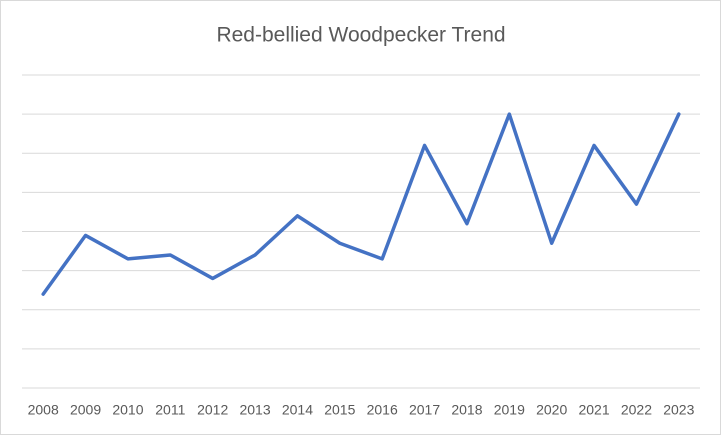  Describe the element at coordinates (551, 410) in the screenshot. I see `x-tick-label: 2020` at that location.